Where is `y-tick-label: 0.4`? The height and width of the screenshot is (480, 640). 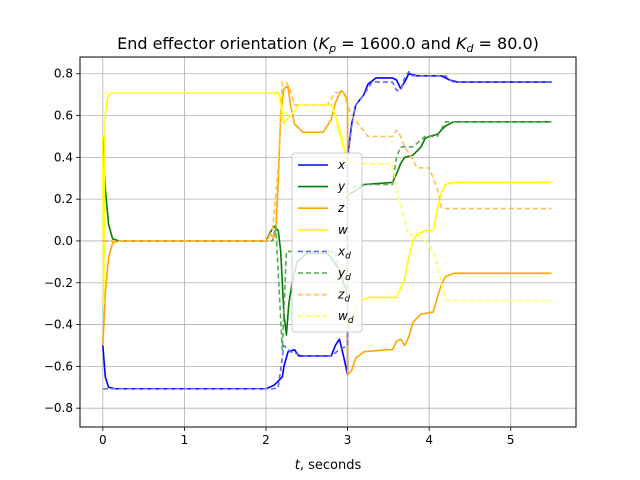
y-tick-label: 0.4 is located at coordinates (63, 157).